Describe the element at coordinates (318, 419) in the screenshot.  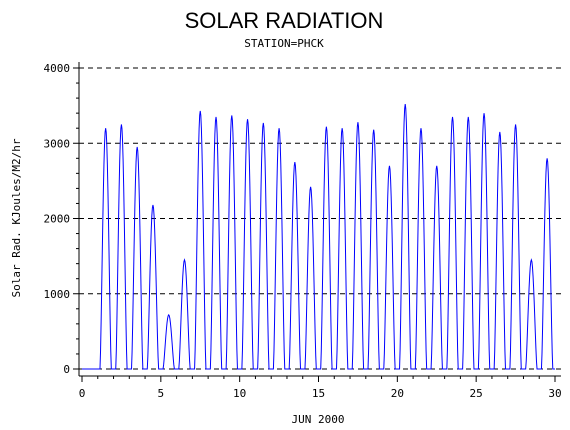
I see `x-axis-label: JUN 2000` at that location.